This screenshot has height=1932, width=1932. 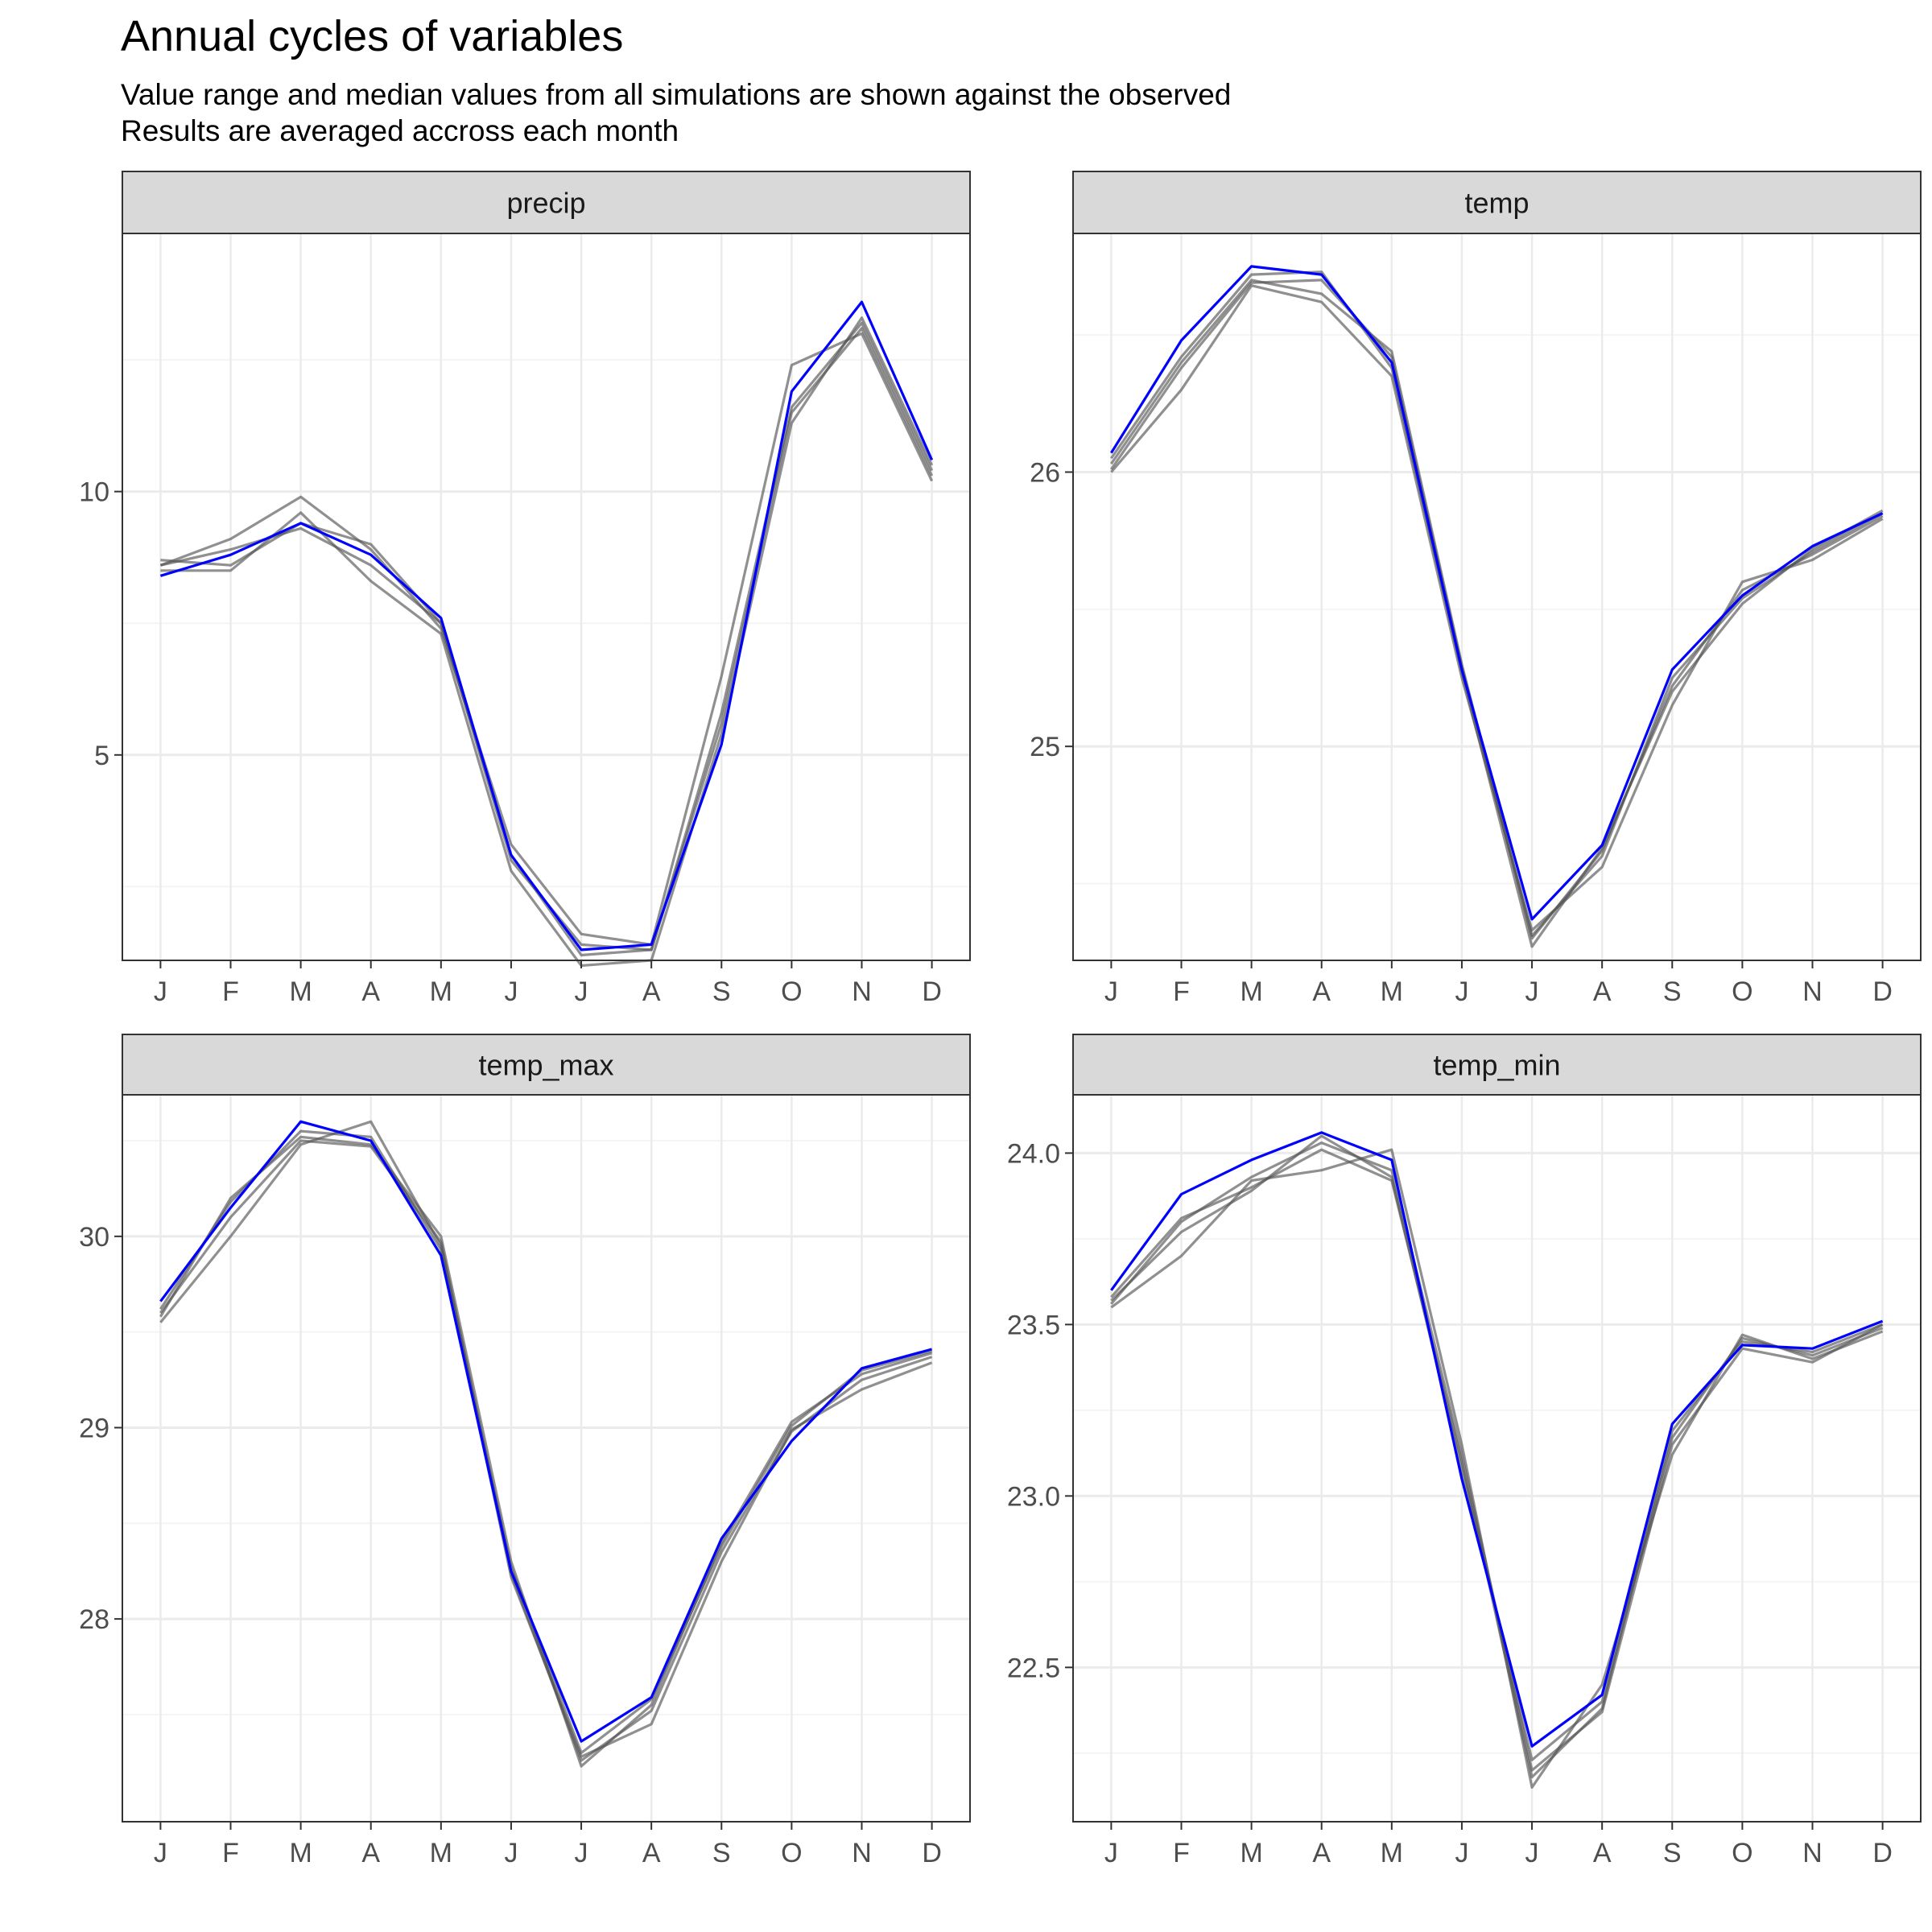 I want to click on y-tick-label: 5, so click(x=101, y=756).